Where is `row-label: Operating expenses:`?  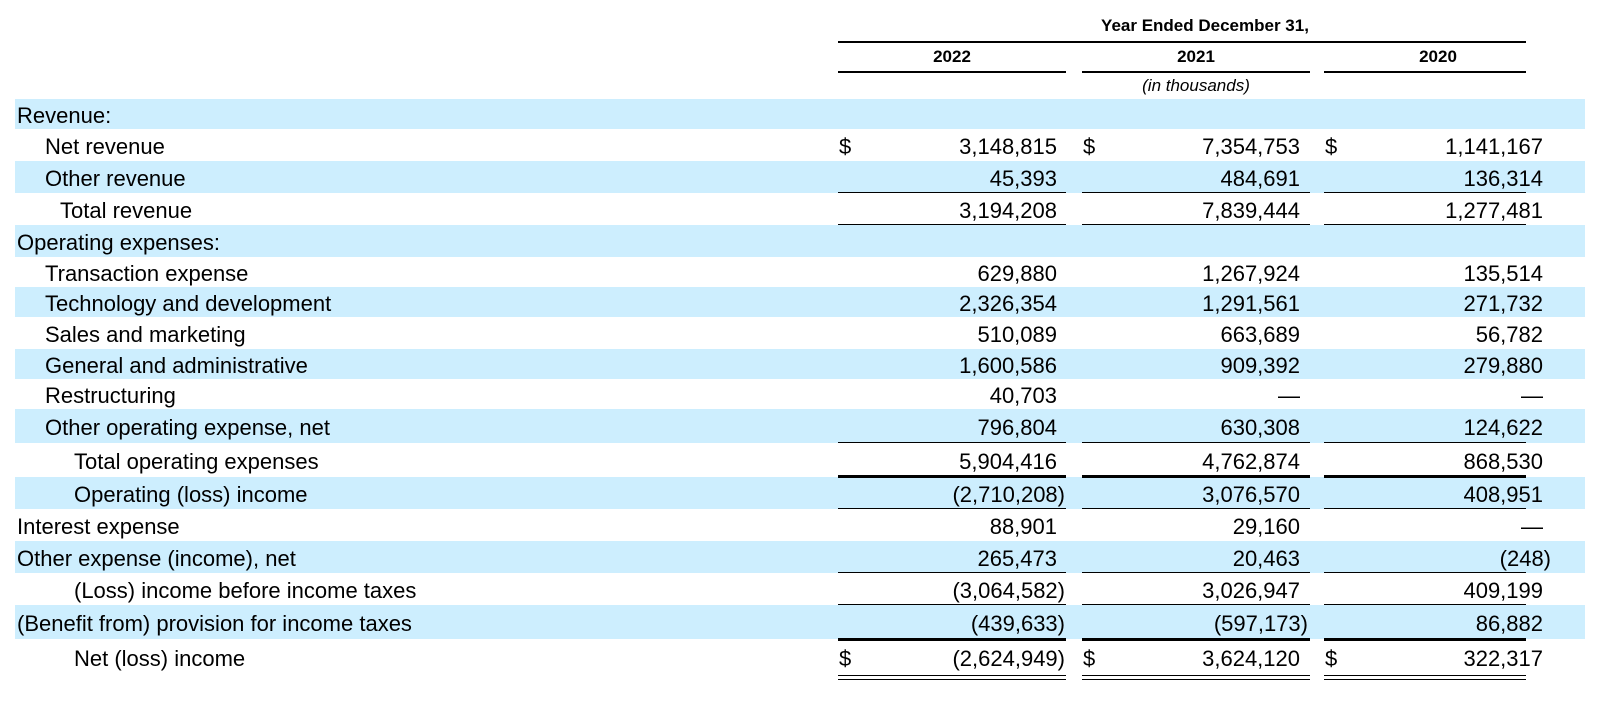
row-label: Operating expenses: is located at coordinates (119, 242).